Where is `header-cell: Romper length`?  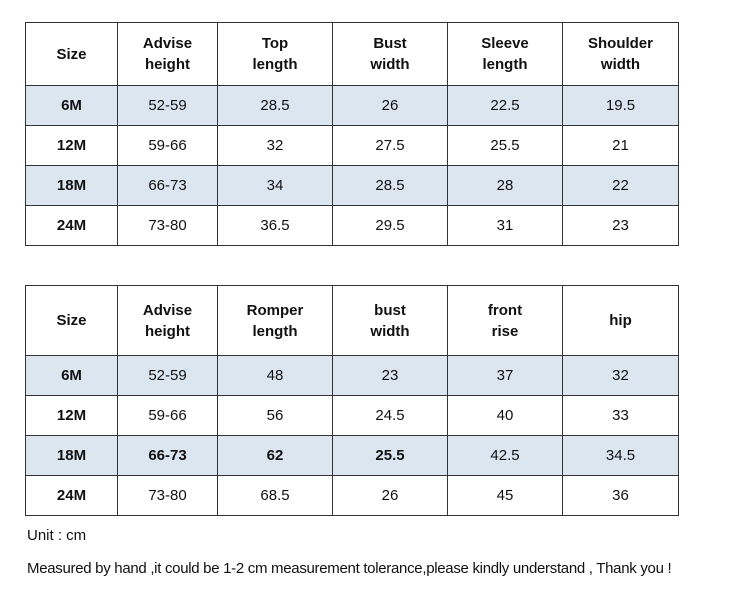 header-cell: Romper length is located at coordinates (275, 320).